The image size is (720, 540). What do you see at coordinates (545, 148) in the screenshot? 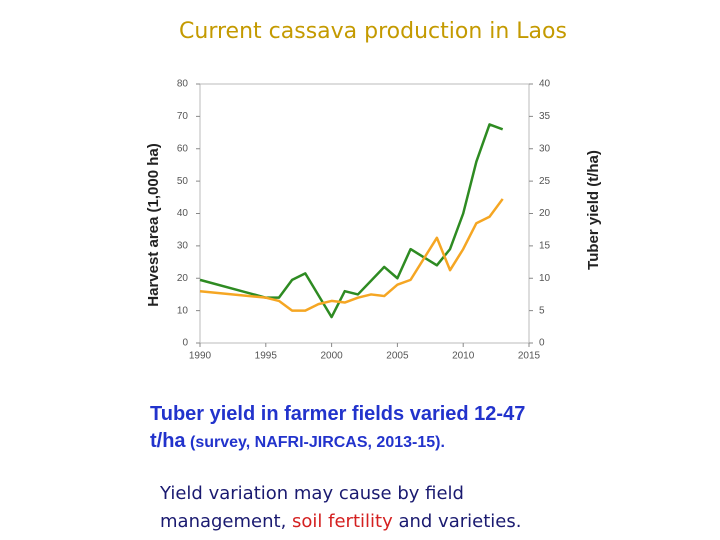
I see `y2-tick-label: 30` at bounding box center [545, 148].